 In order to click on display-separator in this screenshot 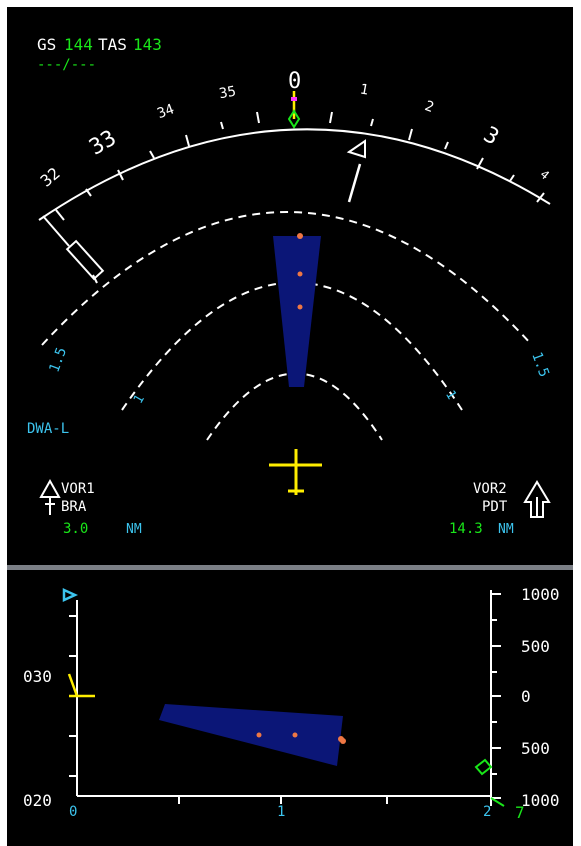, I will do `click(290, 567)`.